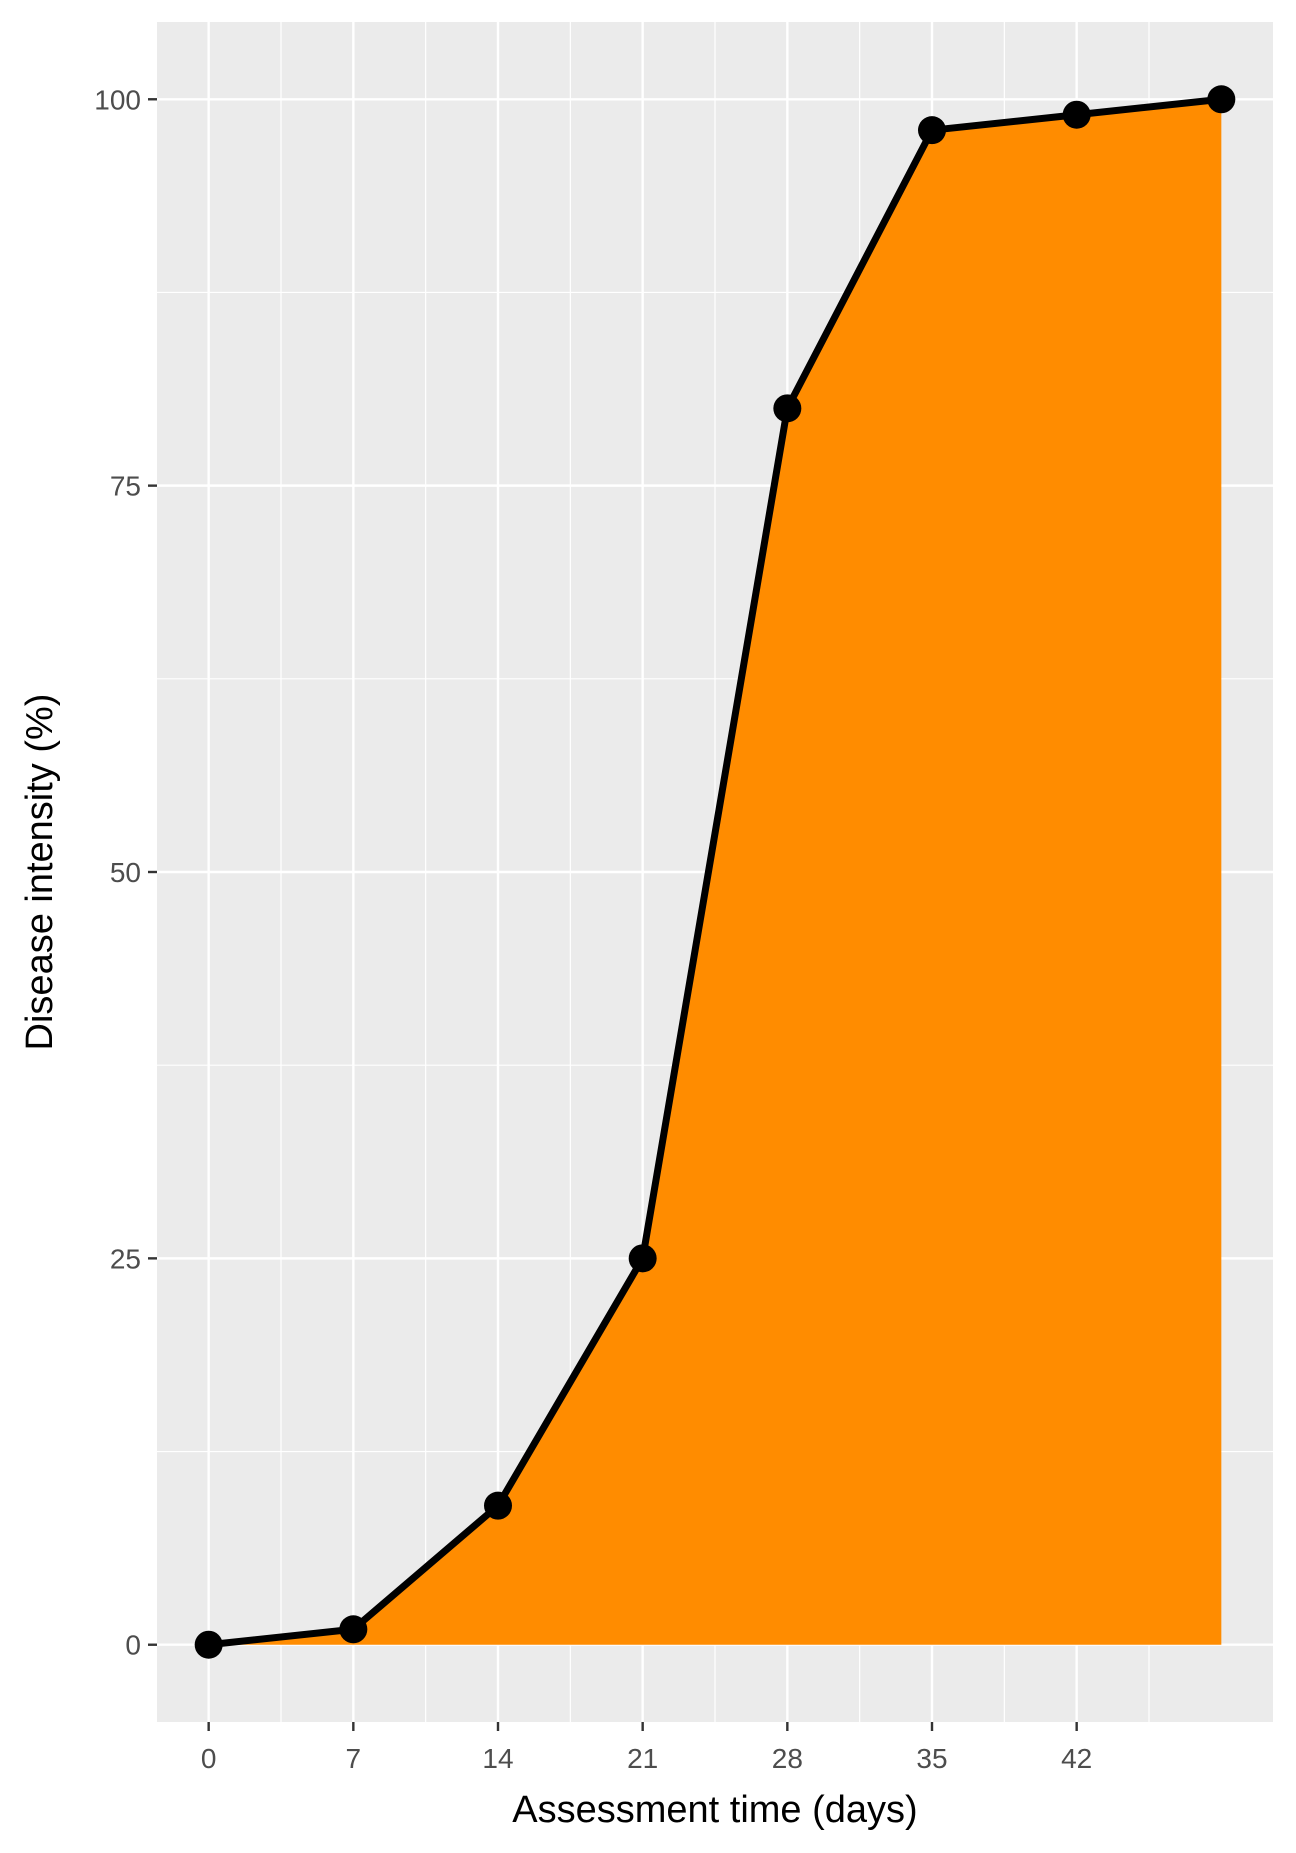  I want to click on x-tick-label: 7, so click(354, 1758).